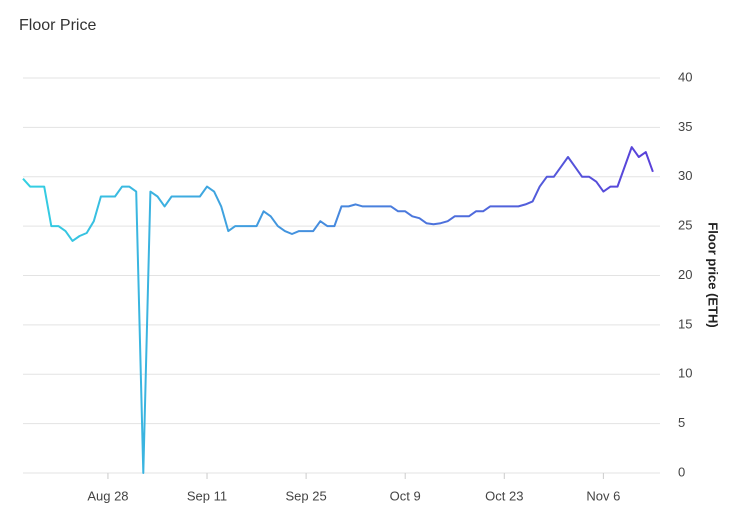  I want to click on x-tick-label: Sep 11, so click(207, 495).